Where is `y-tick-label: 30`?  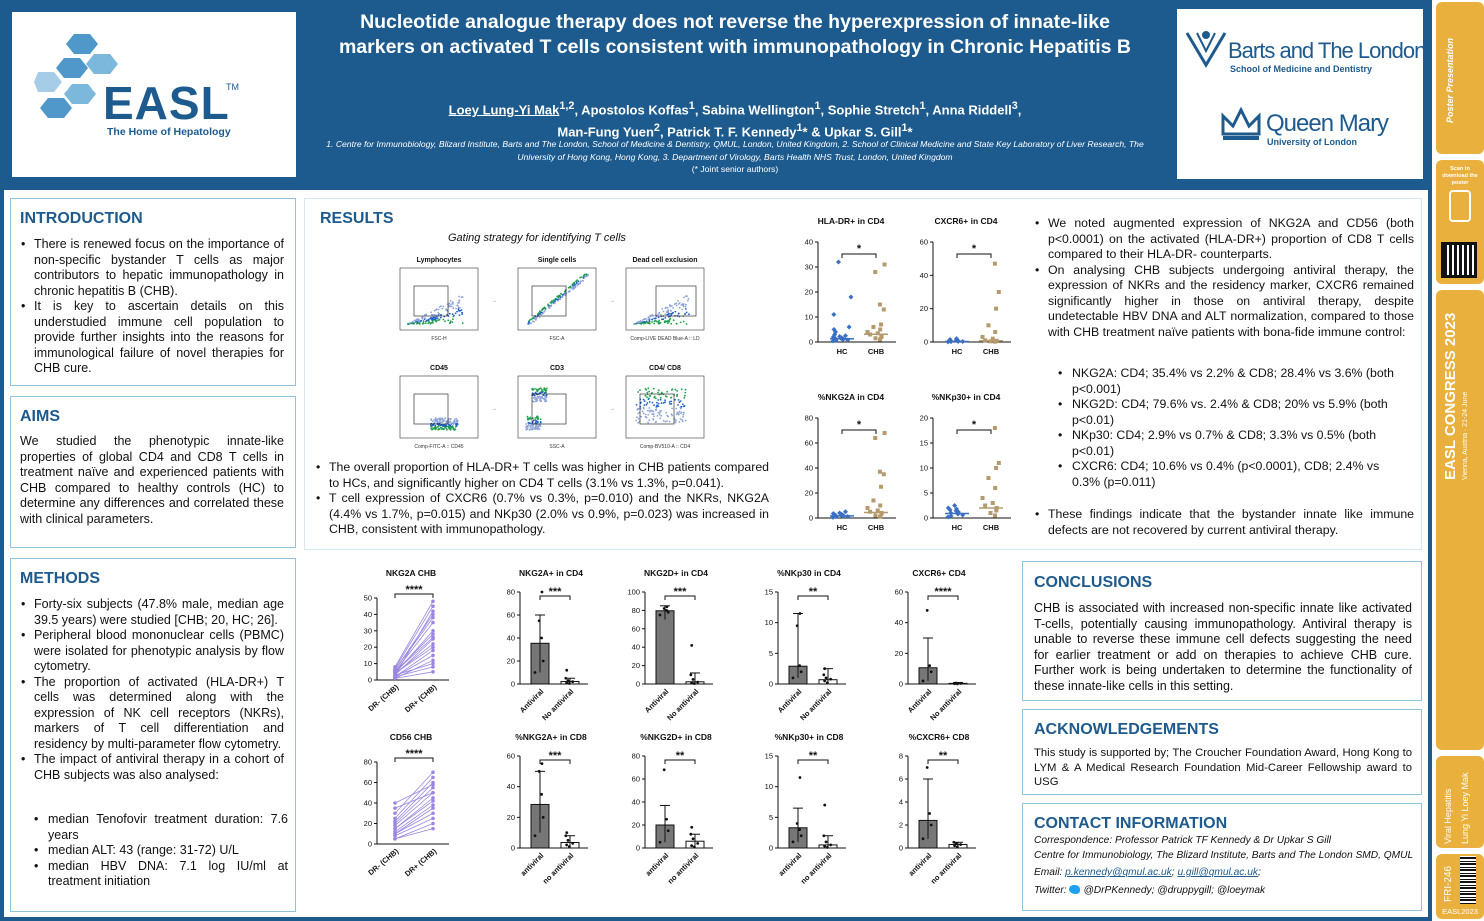
y-tick-label: 30 is located at coordinates (809, 267).